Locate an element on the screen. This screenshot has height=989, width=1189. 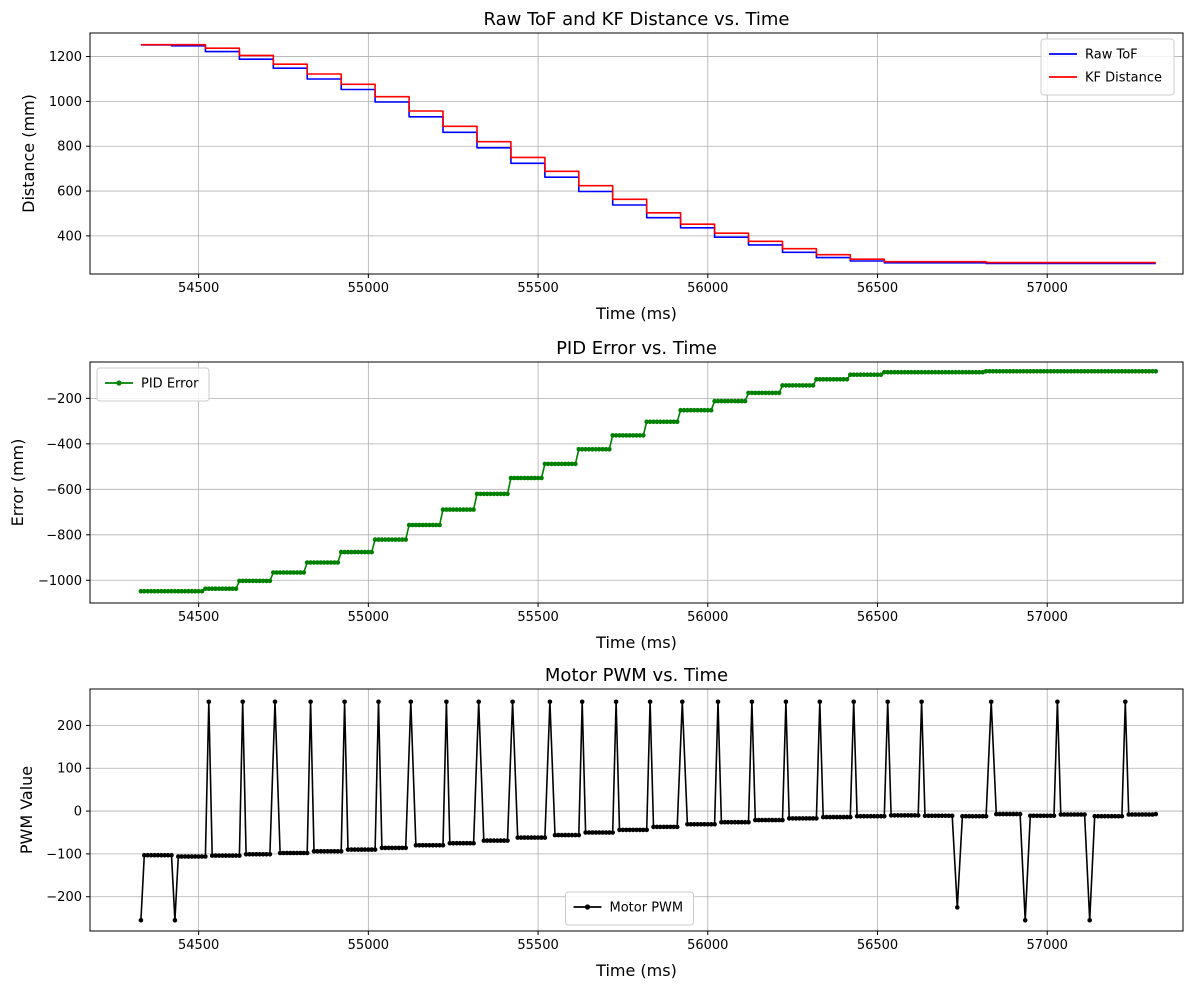
chart-title: Raw ToF and KF Distance vs. Time is located at coordinates (636, 19).